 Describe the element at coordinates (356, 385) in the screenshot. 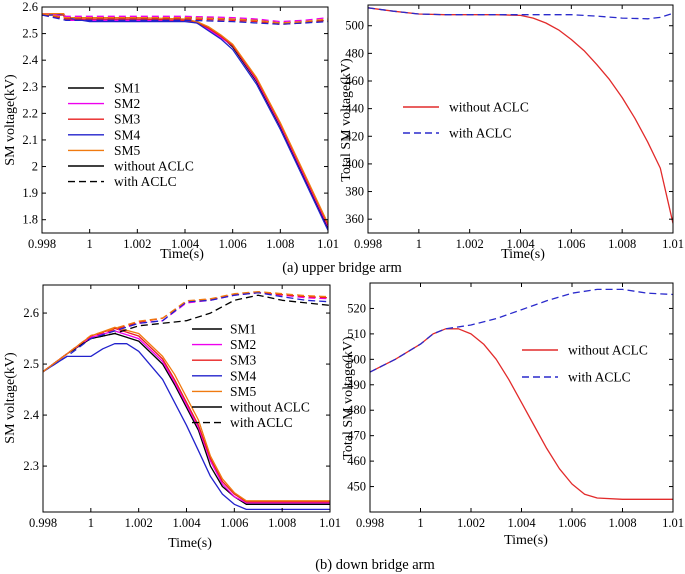

I see `y-tick-label: 490` at that location.